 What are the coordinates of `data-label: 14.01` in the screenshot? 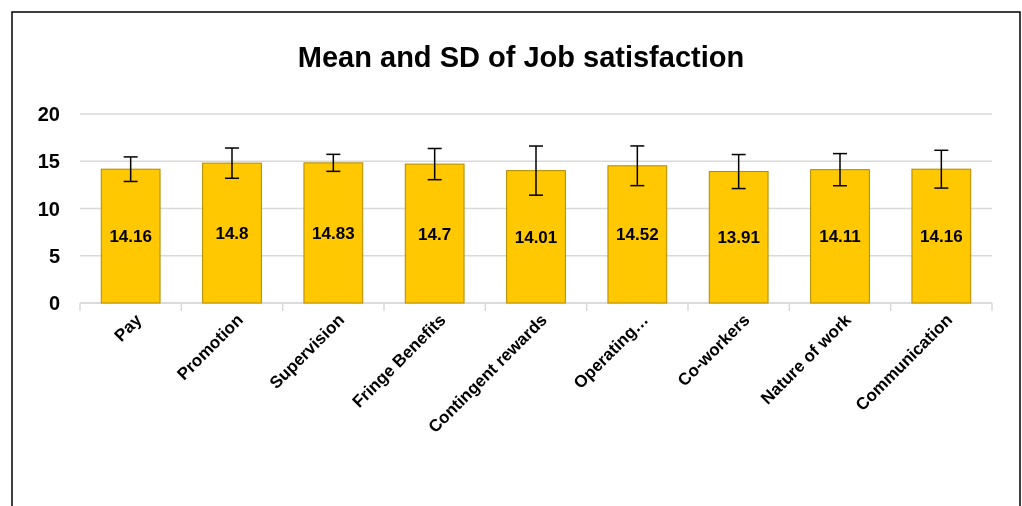 It's located at (536, 237).